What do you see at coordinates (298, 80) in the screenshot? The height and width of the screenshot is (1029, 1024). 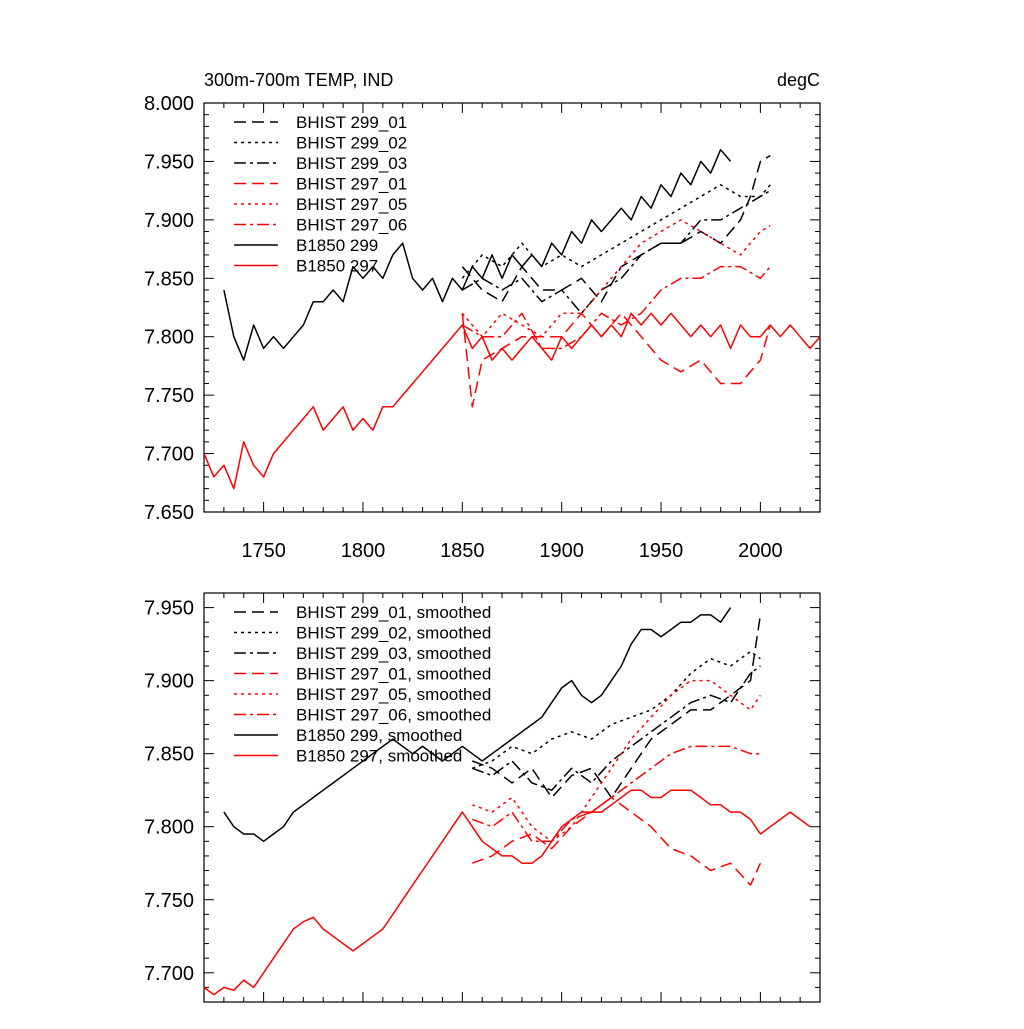 I see `chart-title: 300m-700m TEMP, IND` at bounding box center [298, 80].